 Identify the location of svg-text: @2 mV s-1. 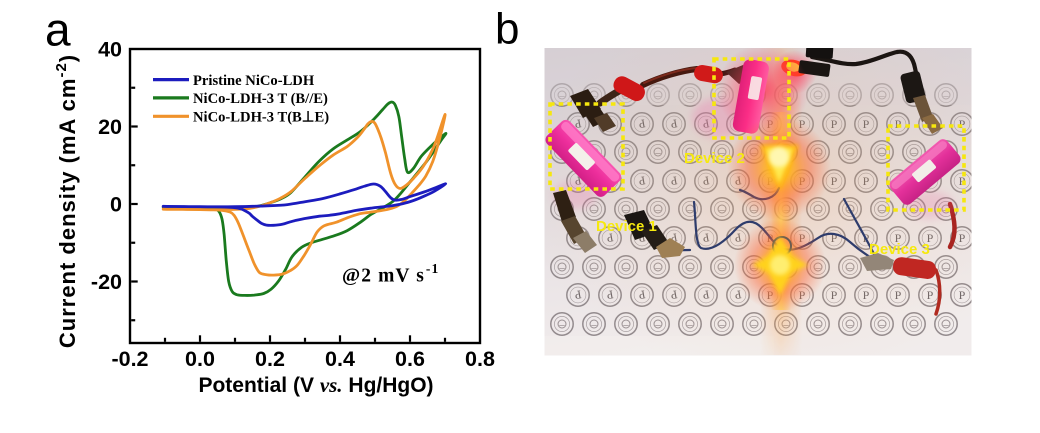
(390, 274).